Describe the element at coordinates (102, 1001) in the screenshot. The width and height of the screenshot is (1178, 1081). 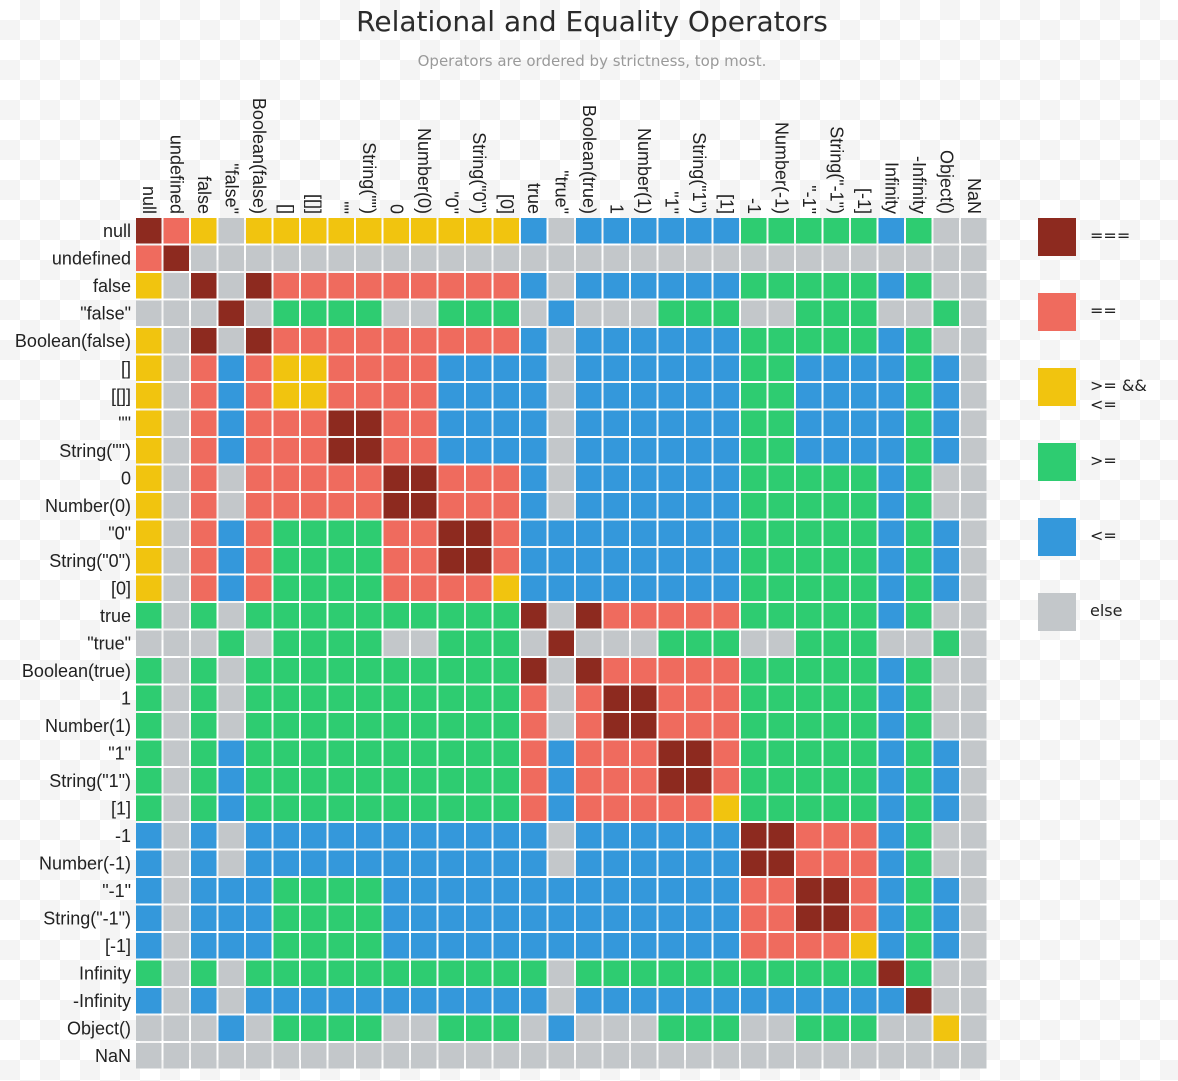
I see `row-label: -Infinity` at that location.